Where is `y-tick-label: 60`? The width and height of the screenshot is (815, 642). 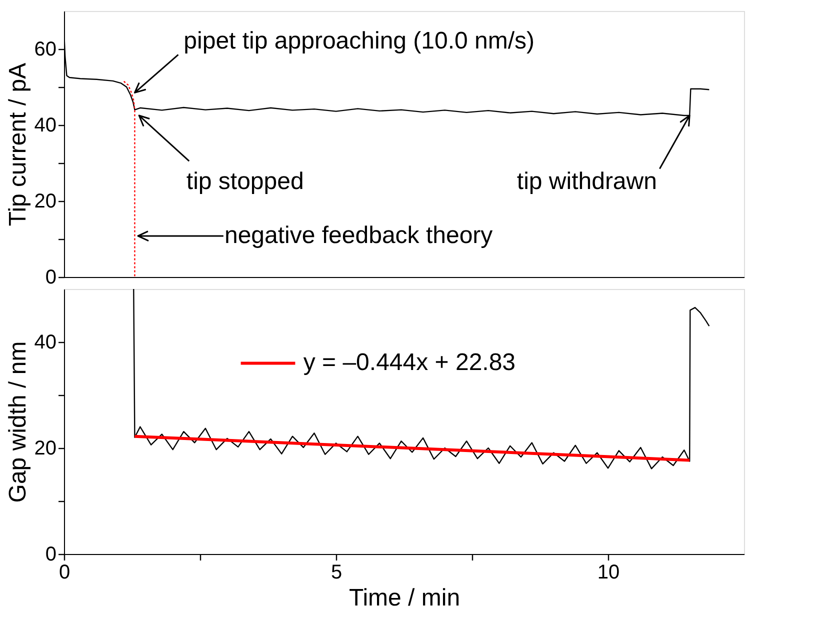 y-tick-label: 60 is located at coordinates (45, 49).